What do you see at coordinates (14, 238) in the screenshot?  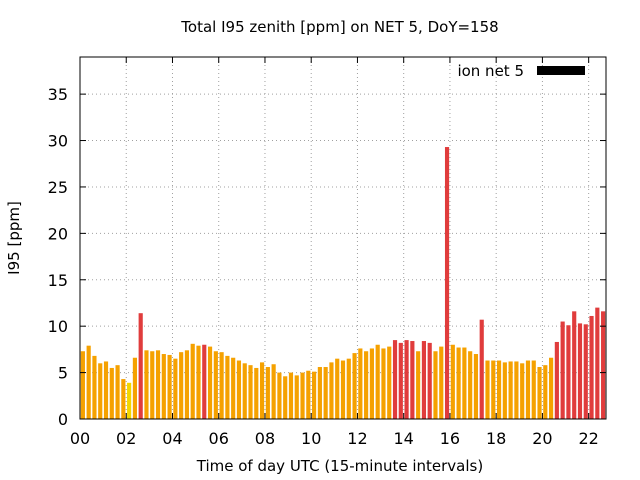 I see `y-axis-title: I95 [ppm]` at bounding box center [14, 238].